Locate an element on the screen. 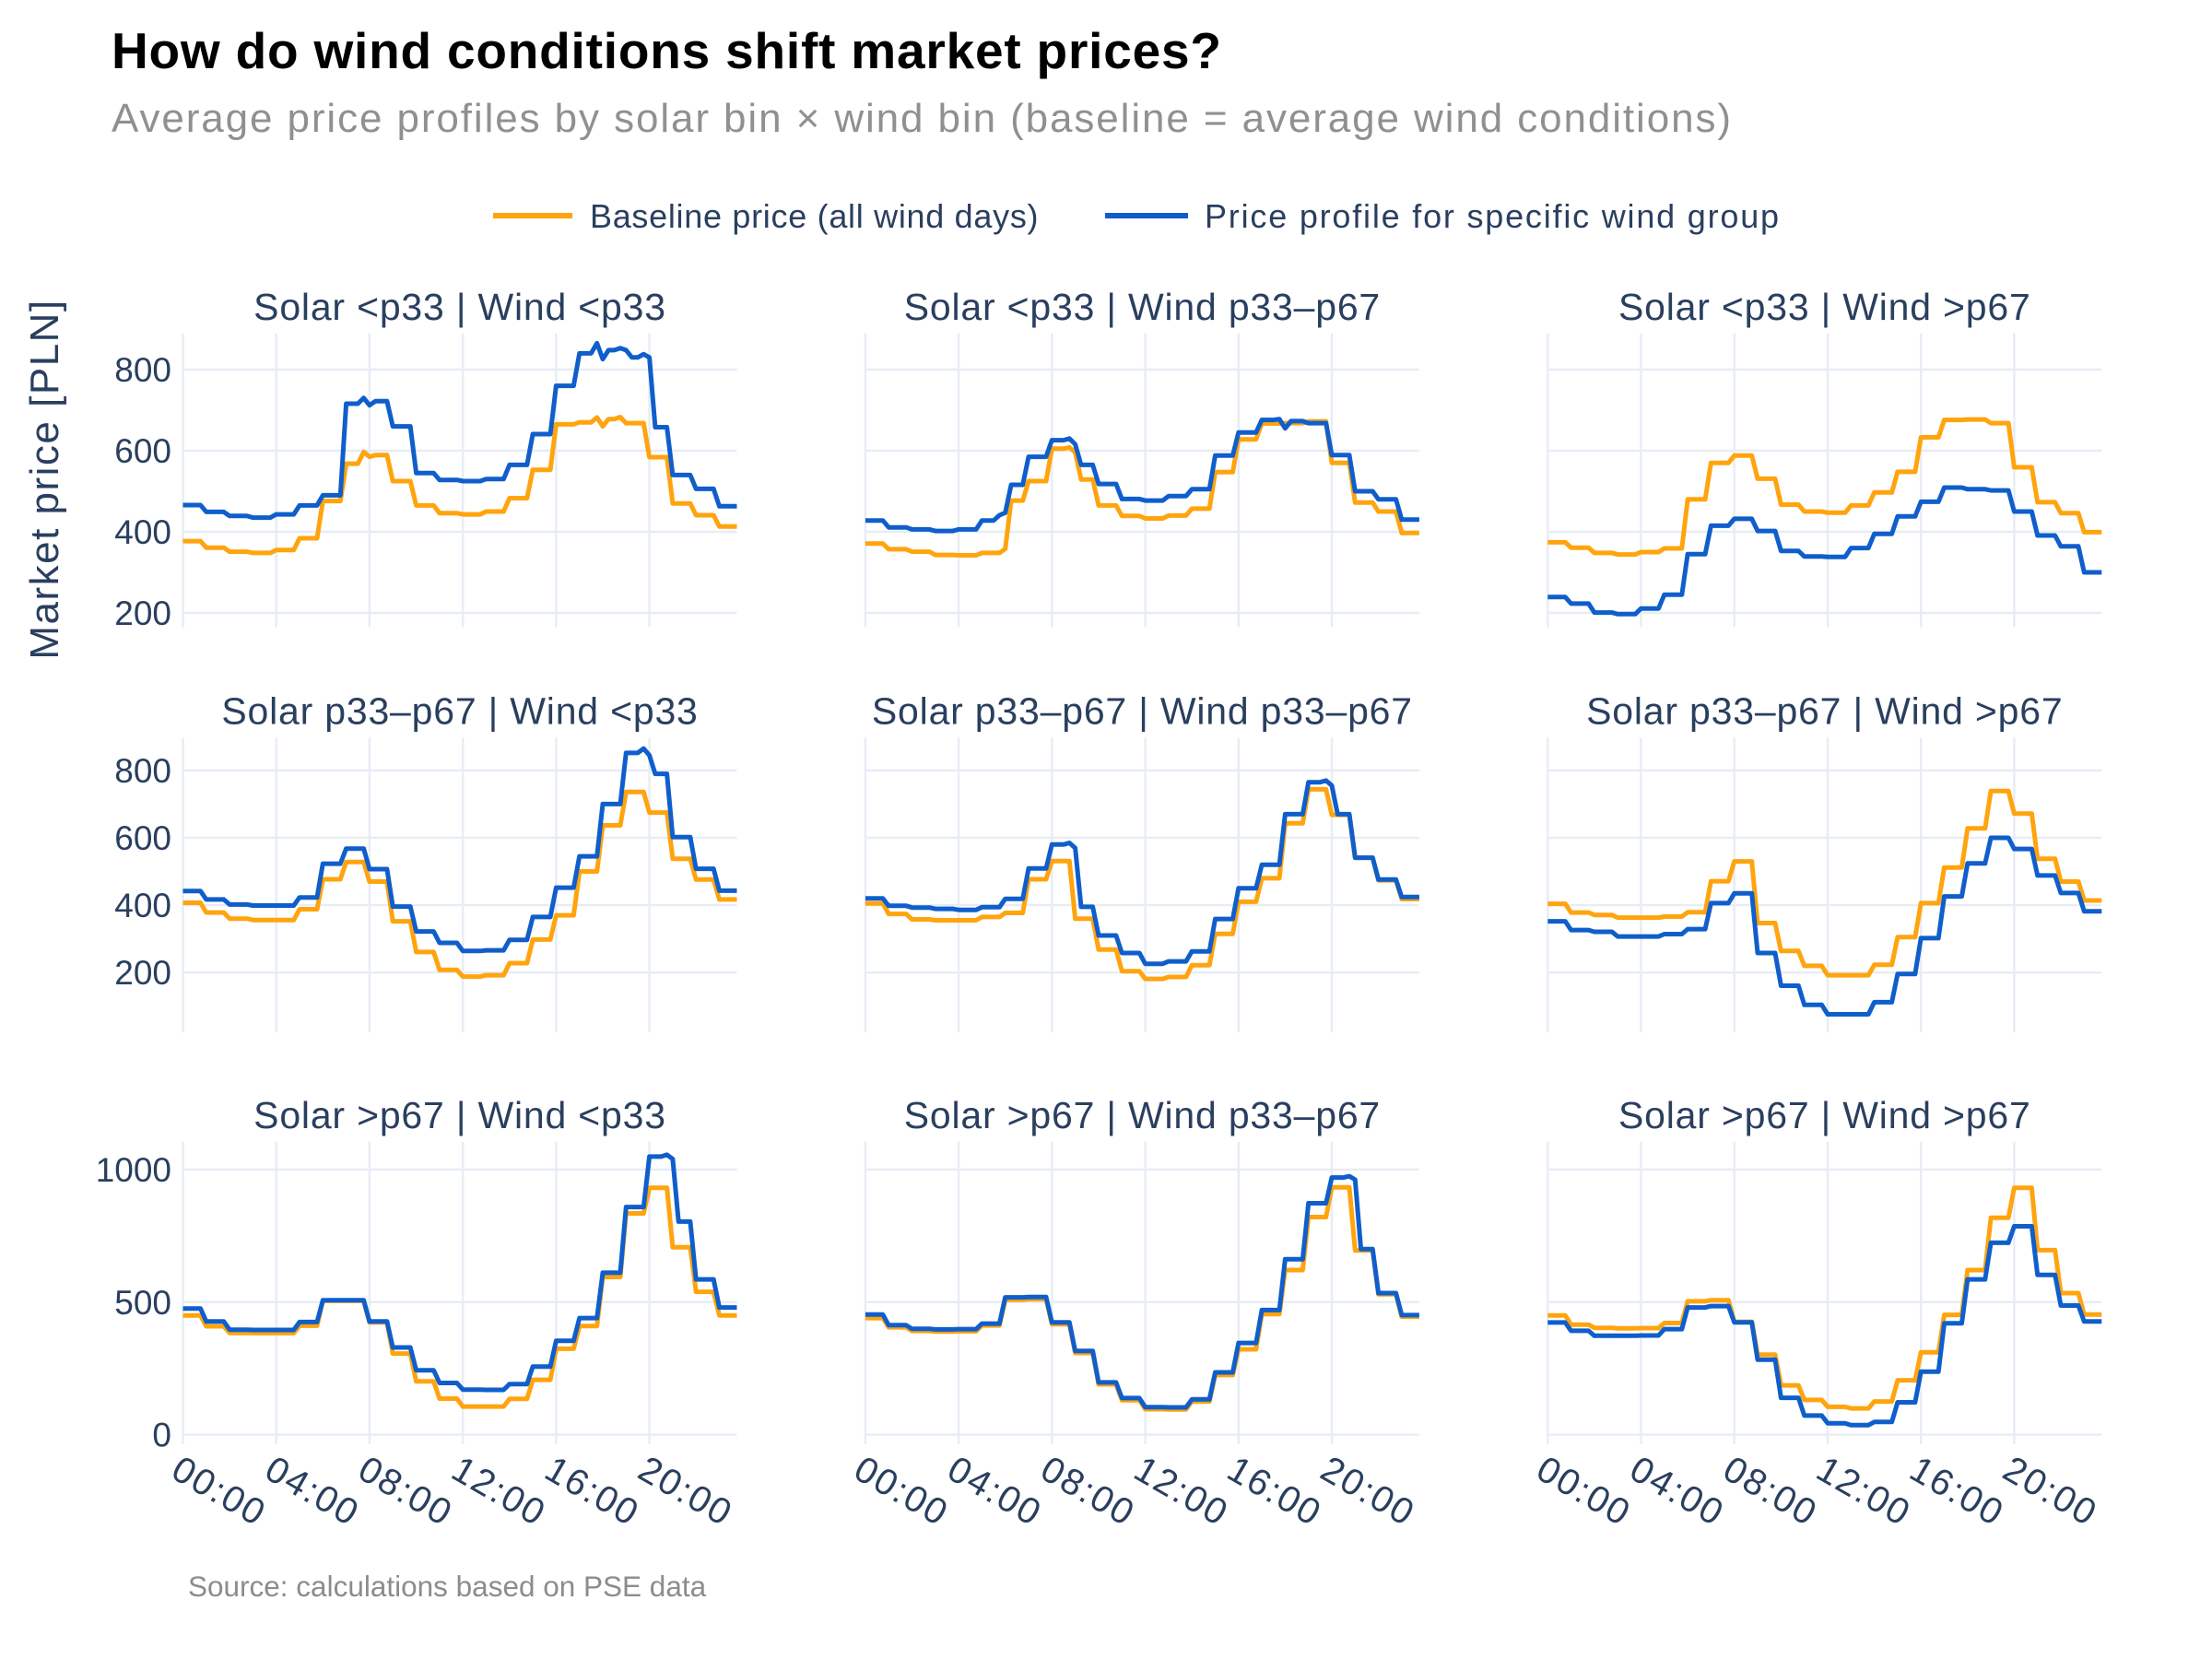 Image resolution: width=2212 pixels, height=1659 pixels. svg-text: 1000 is located at coordinates (133, 1170).